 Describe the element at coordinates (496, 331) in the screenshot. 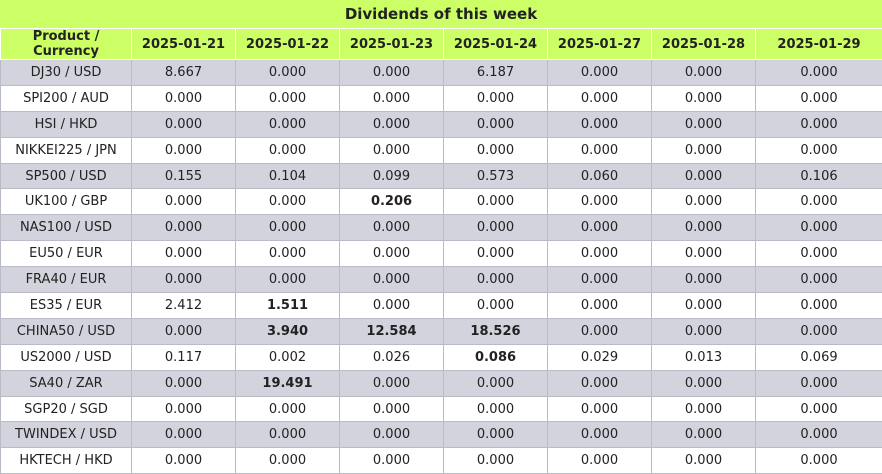

I see `dividend-cell: 18.526` at that location.